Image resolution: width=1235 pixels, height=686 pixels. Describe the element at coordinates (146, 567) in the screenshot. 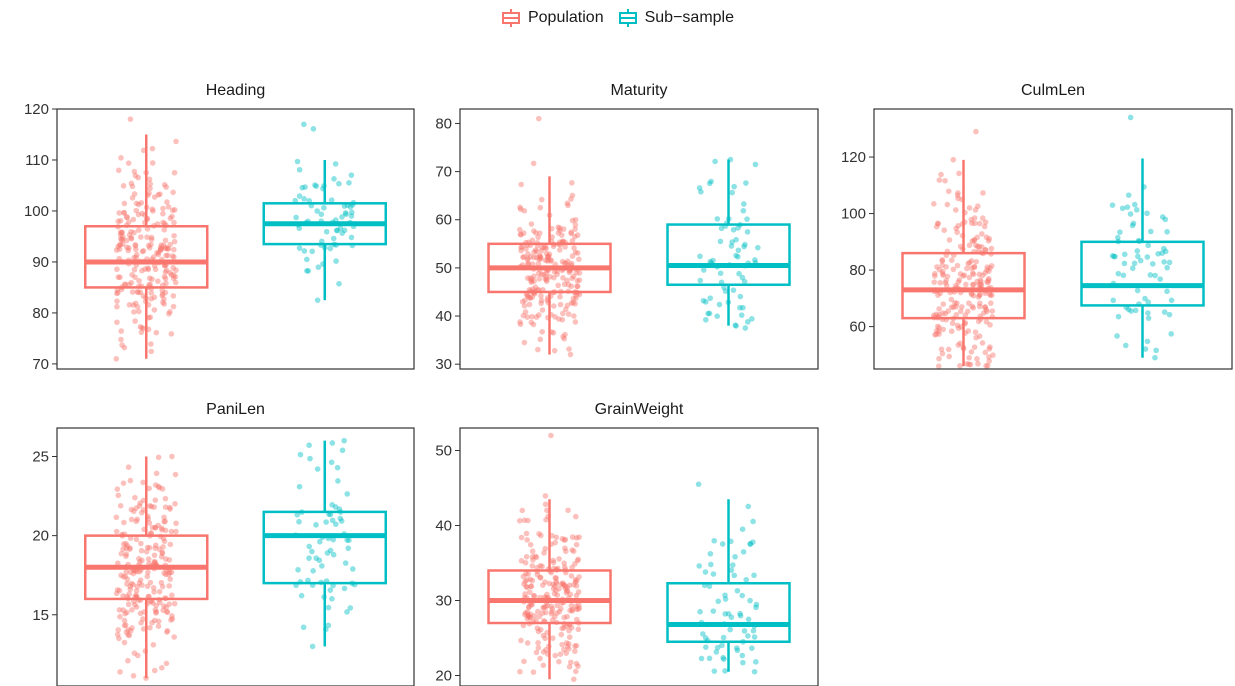

I see `series-population` at that location.